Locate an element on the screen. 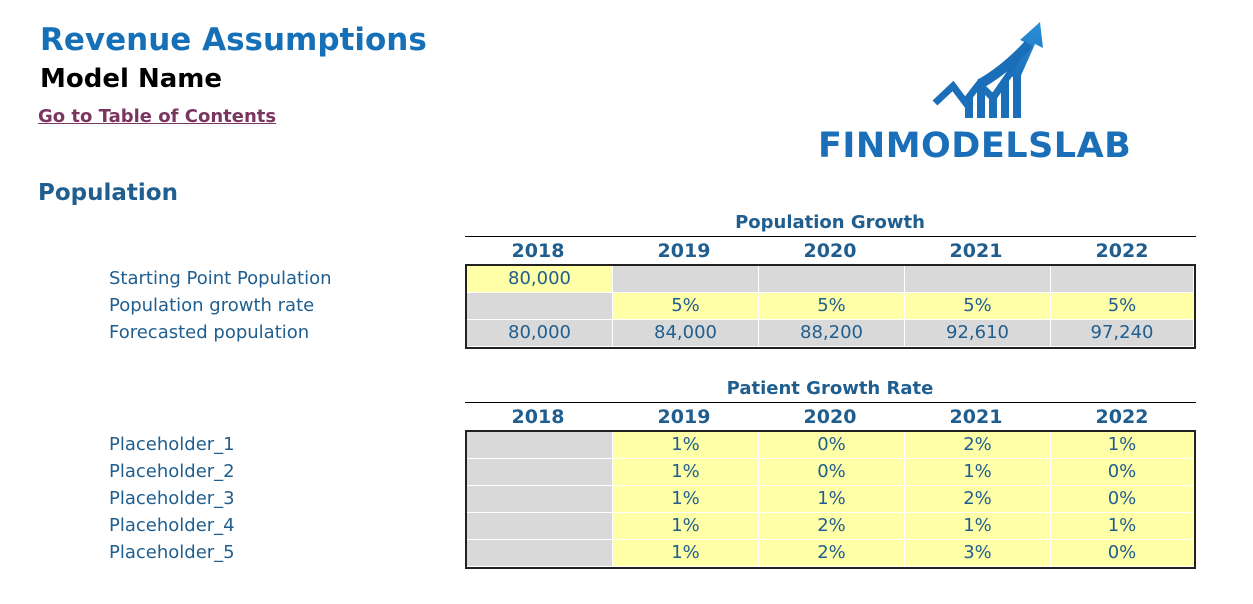 This screenshot has height=604, width=1253. pat-row-label: Placeholder_5 is located at coordinates (172, 552).